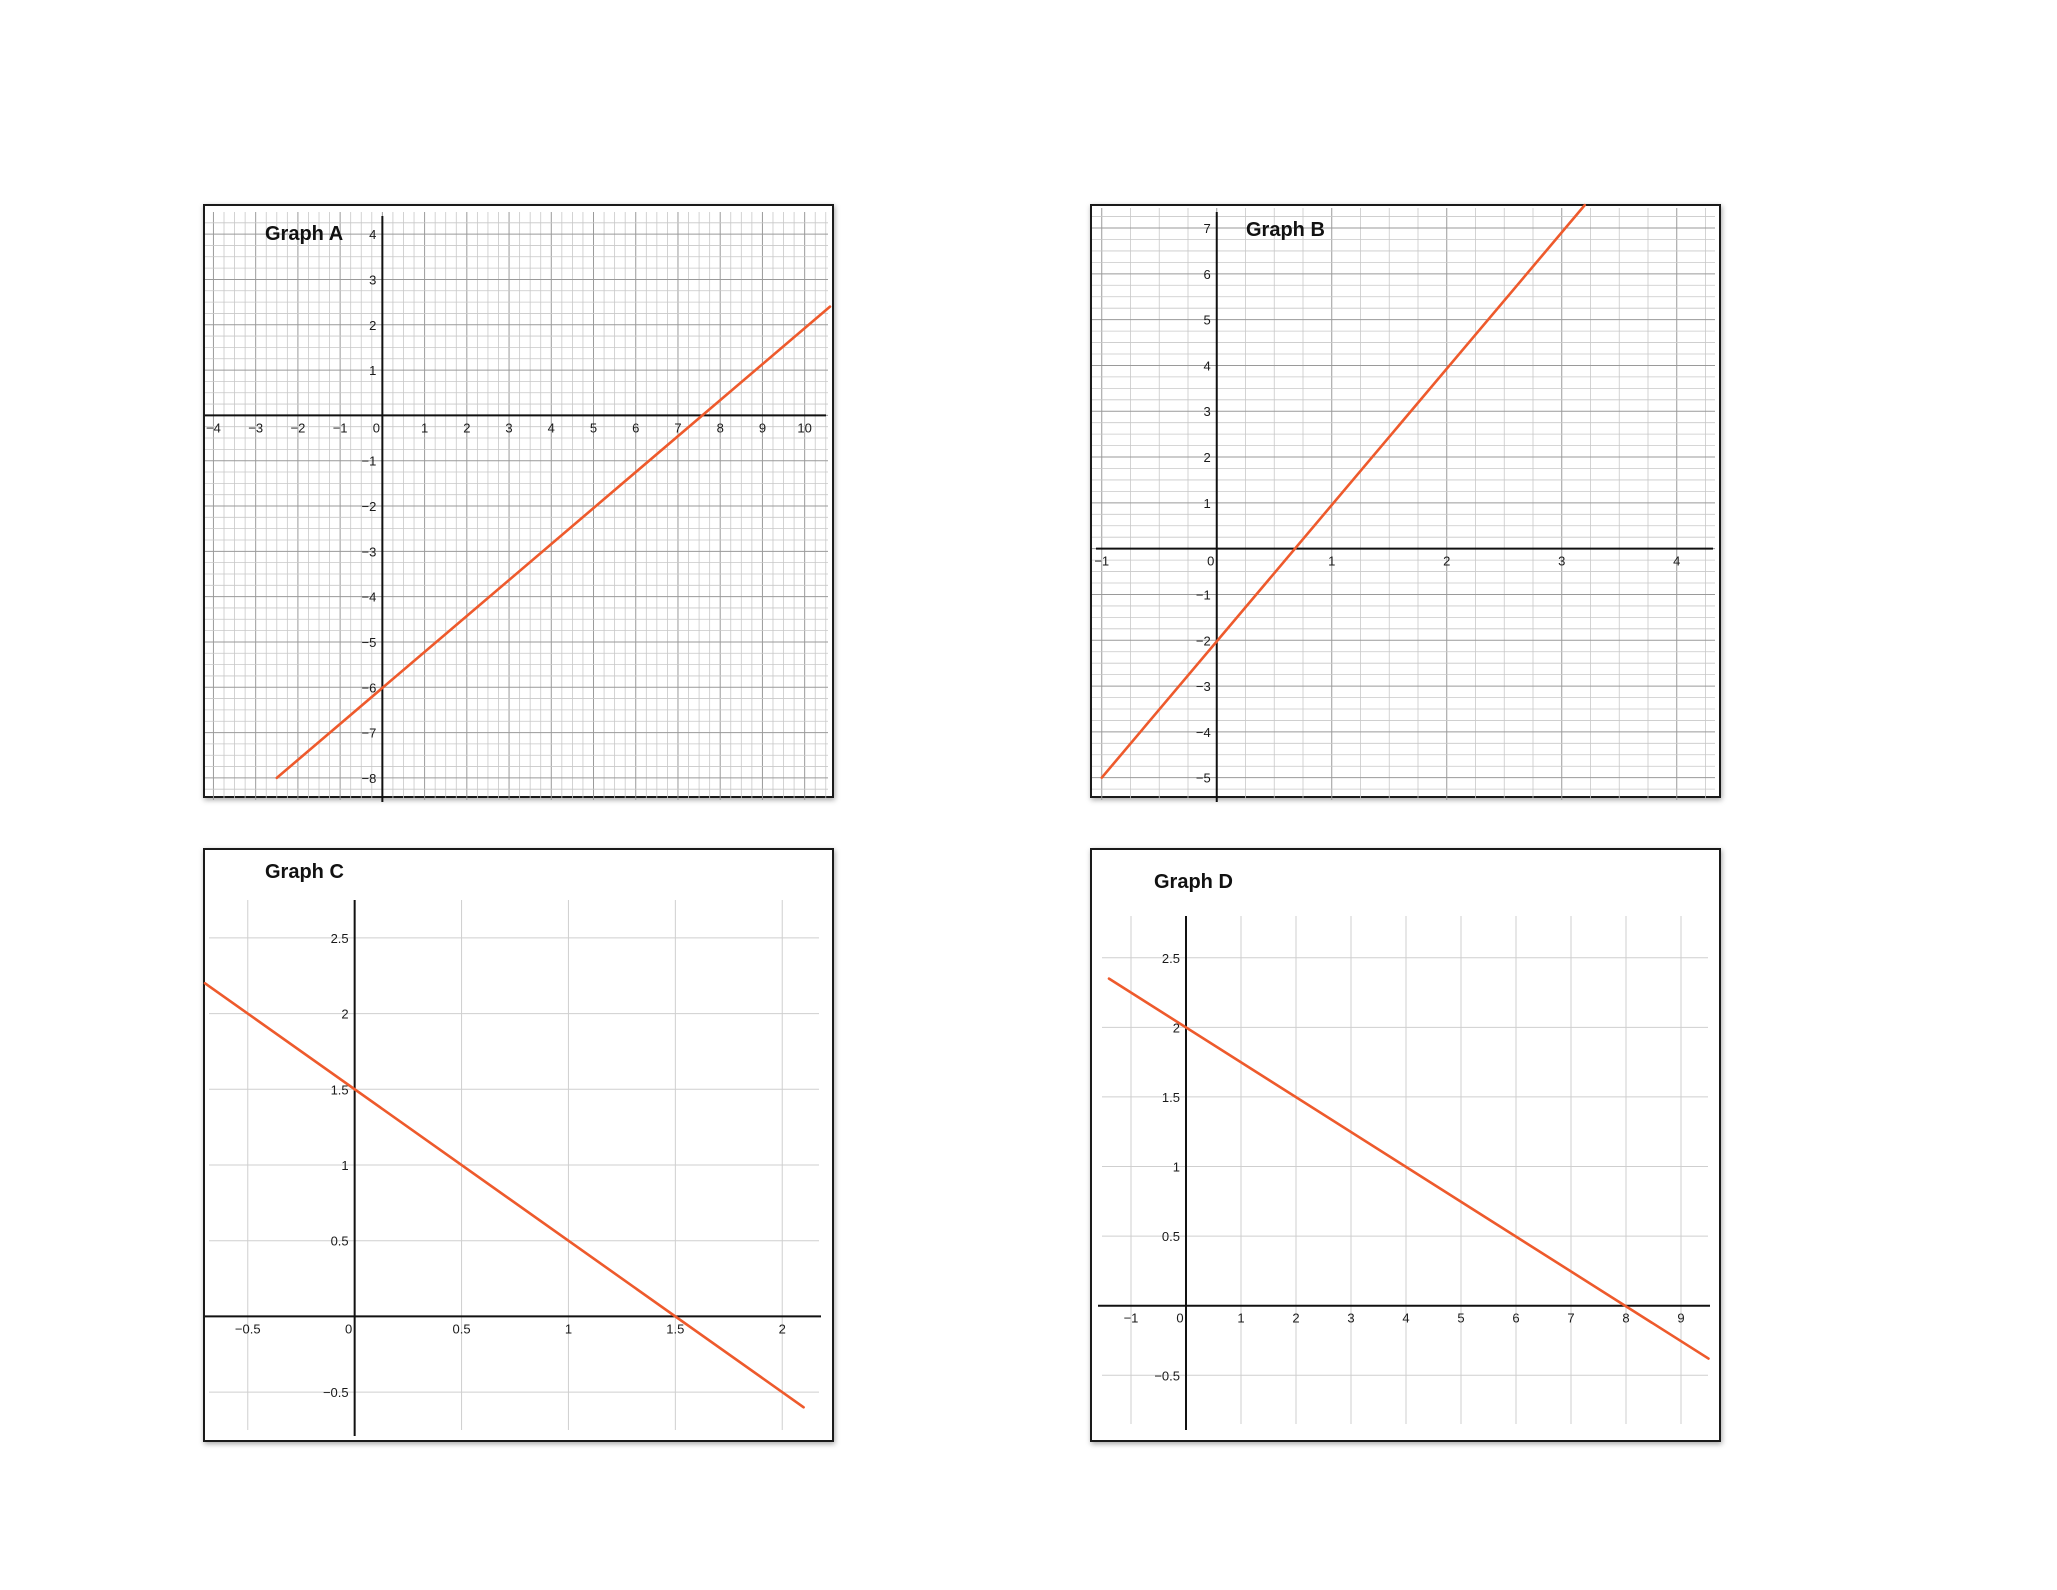 The image size is (2057, 1590). I want to click on chart-title: Graph A, so click(304, 234).